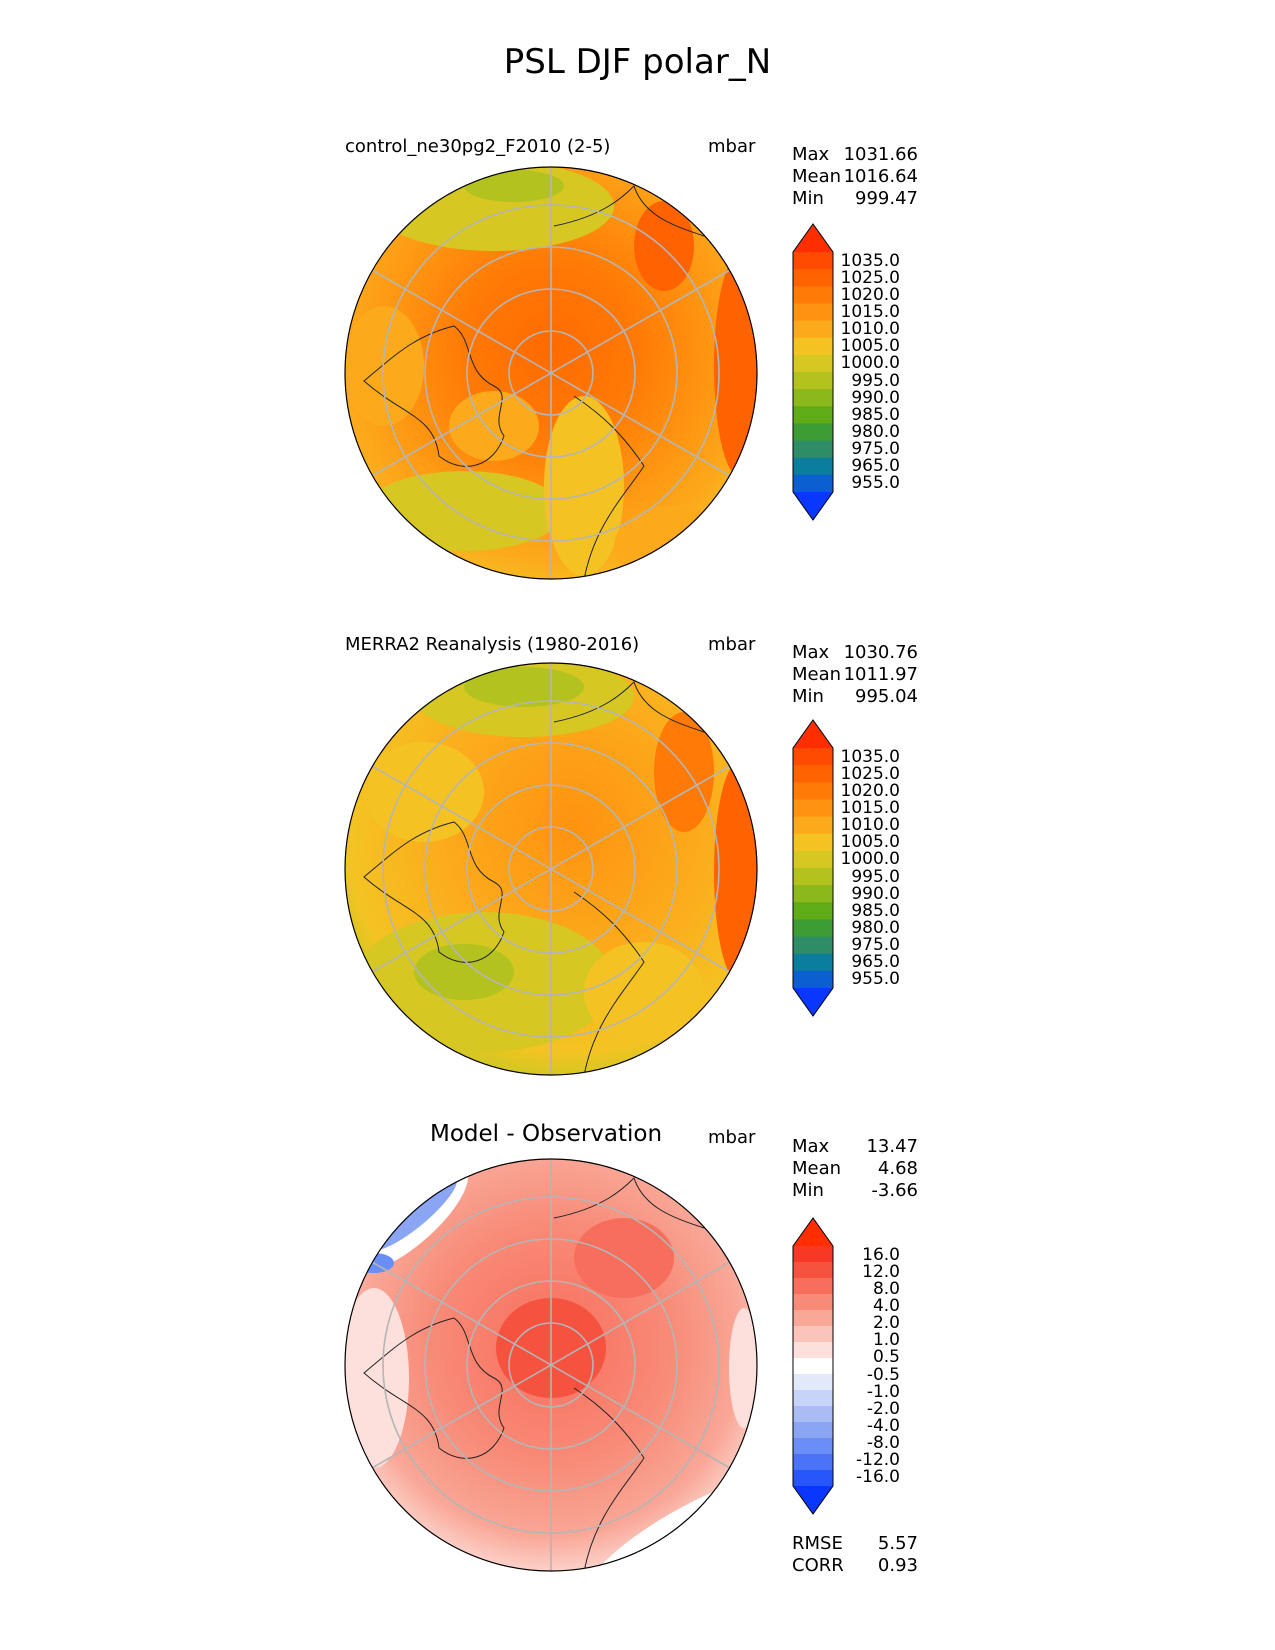  I want to click on colorbar-tick-label: -8.0, so click(883, 1443).